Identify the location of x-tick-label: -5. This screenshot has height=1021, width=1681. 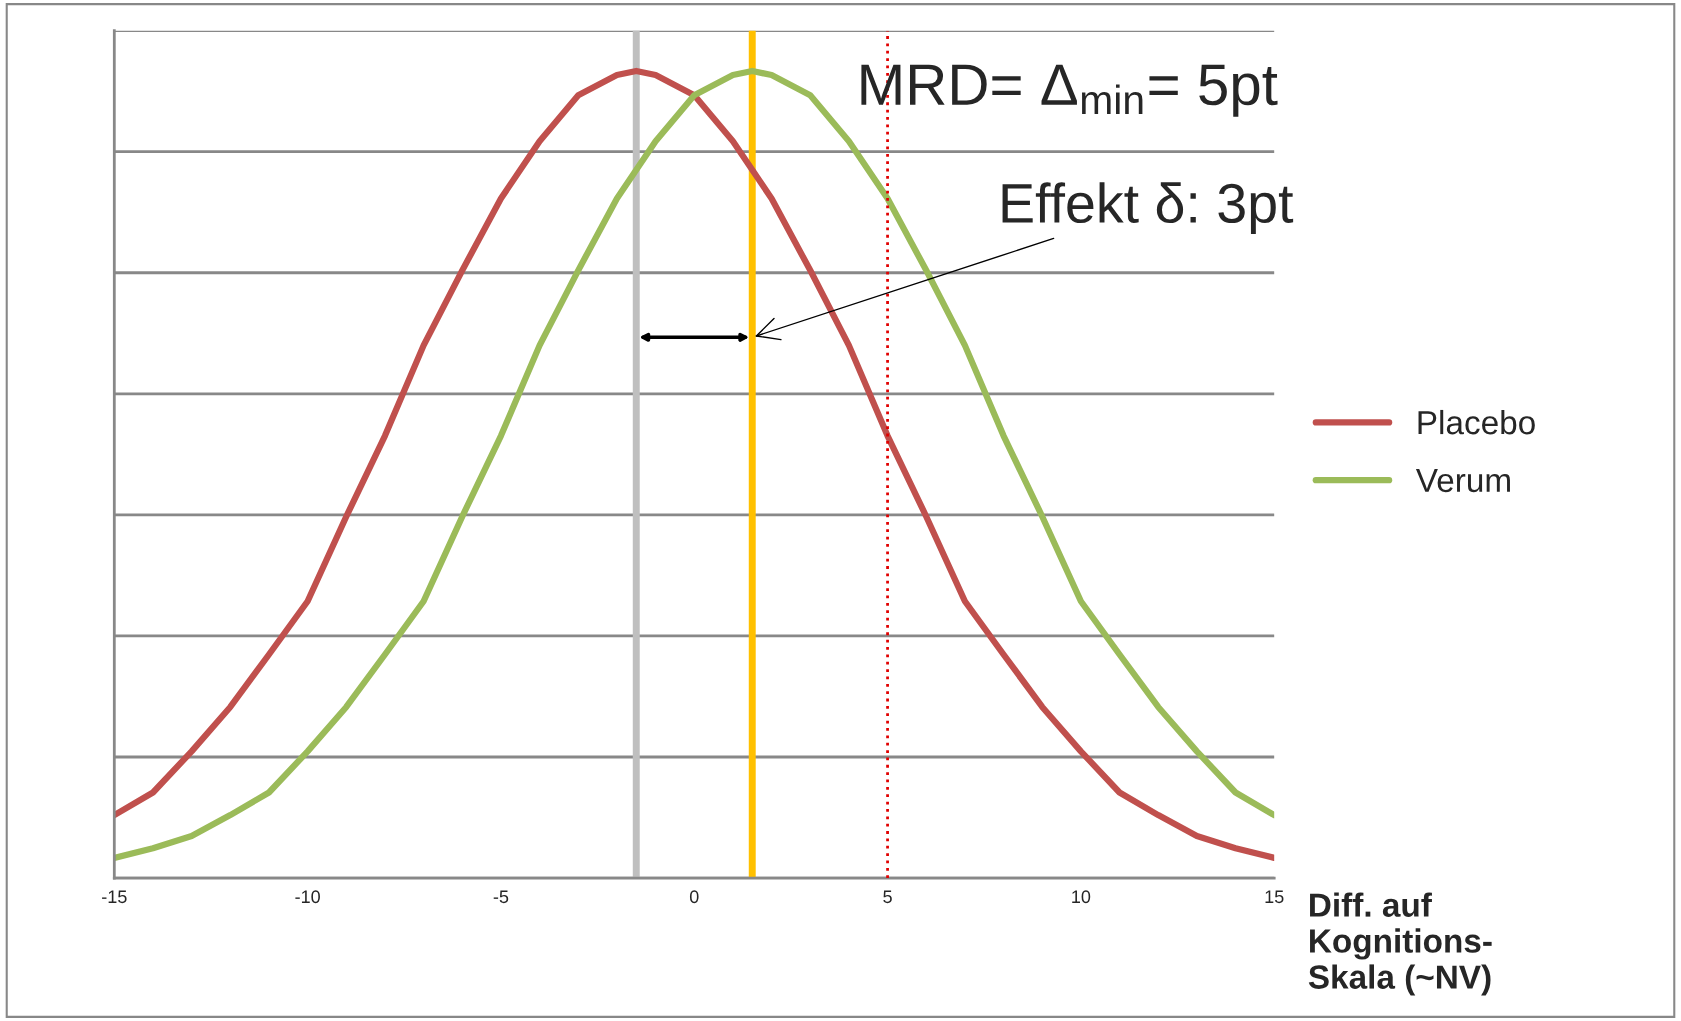
(501, 897).